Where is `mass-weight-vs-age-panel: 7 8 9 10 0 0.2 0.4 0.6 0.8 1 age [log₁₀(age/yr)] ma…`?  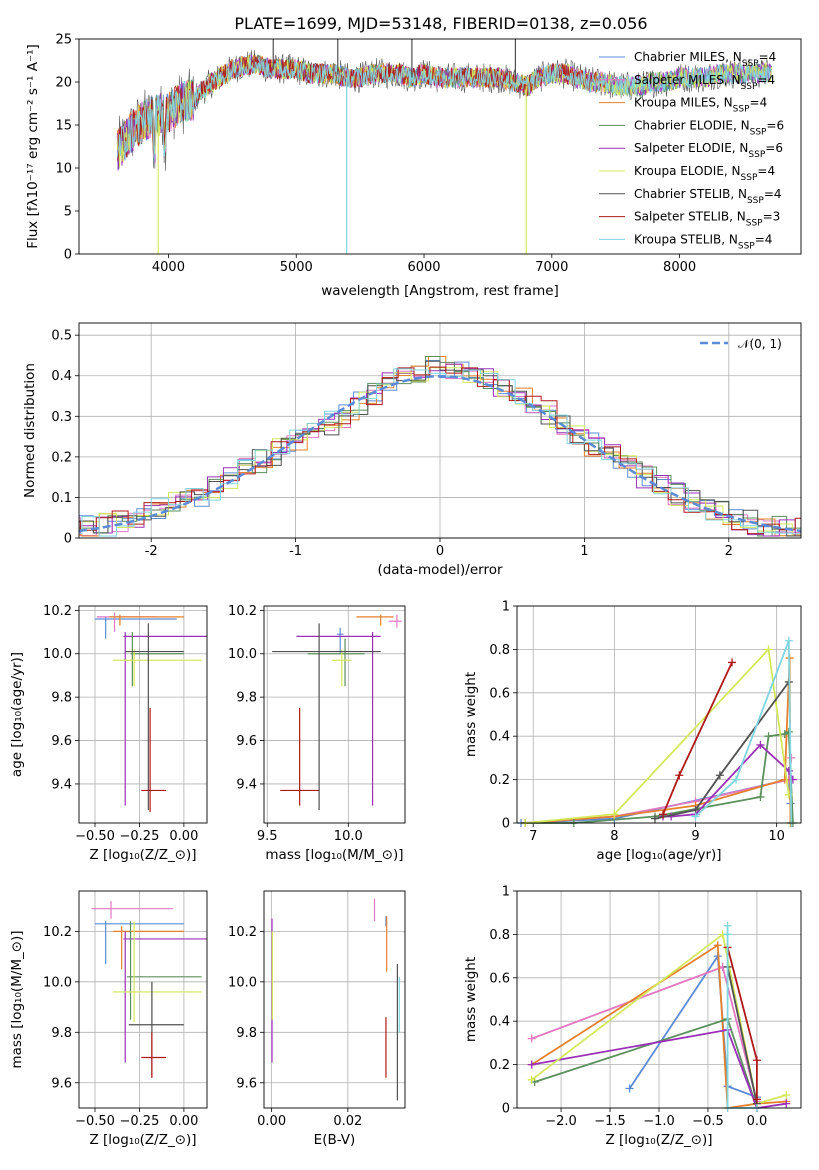 mass-weight-vs-age-panel: 7 8 9 10 0 0.2 0.4 0.6 0.8 1 age [log₁₀(age/yr)] ma… is located at coordinates (632, 731).